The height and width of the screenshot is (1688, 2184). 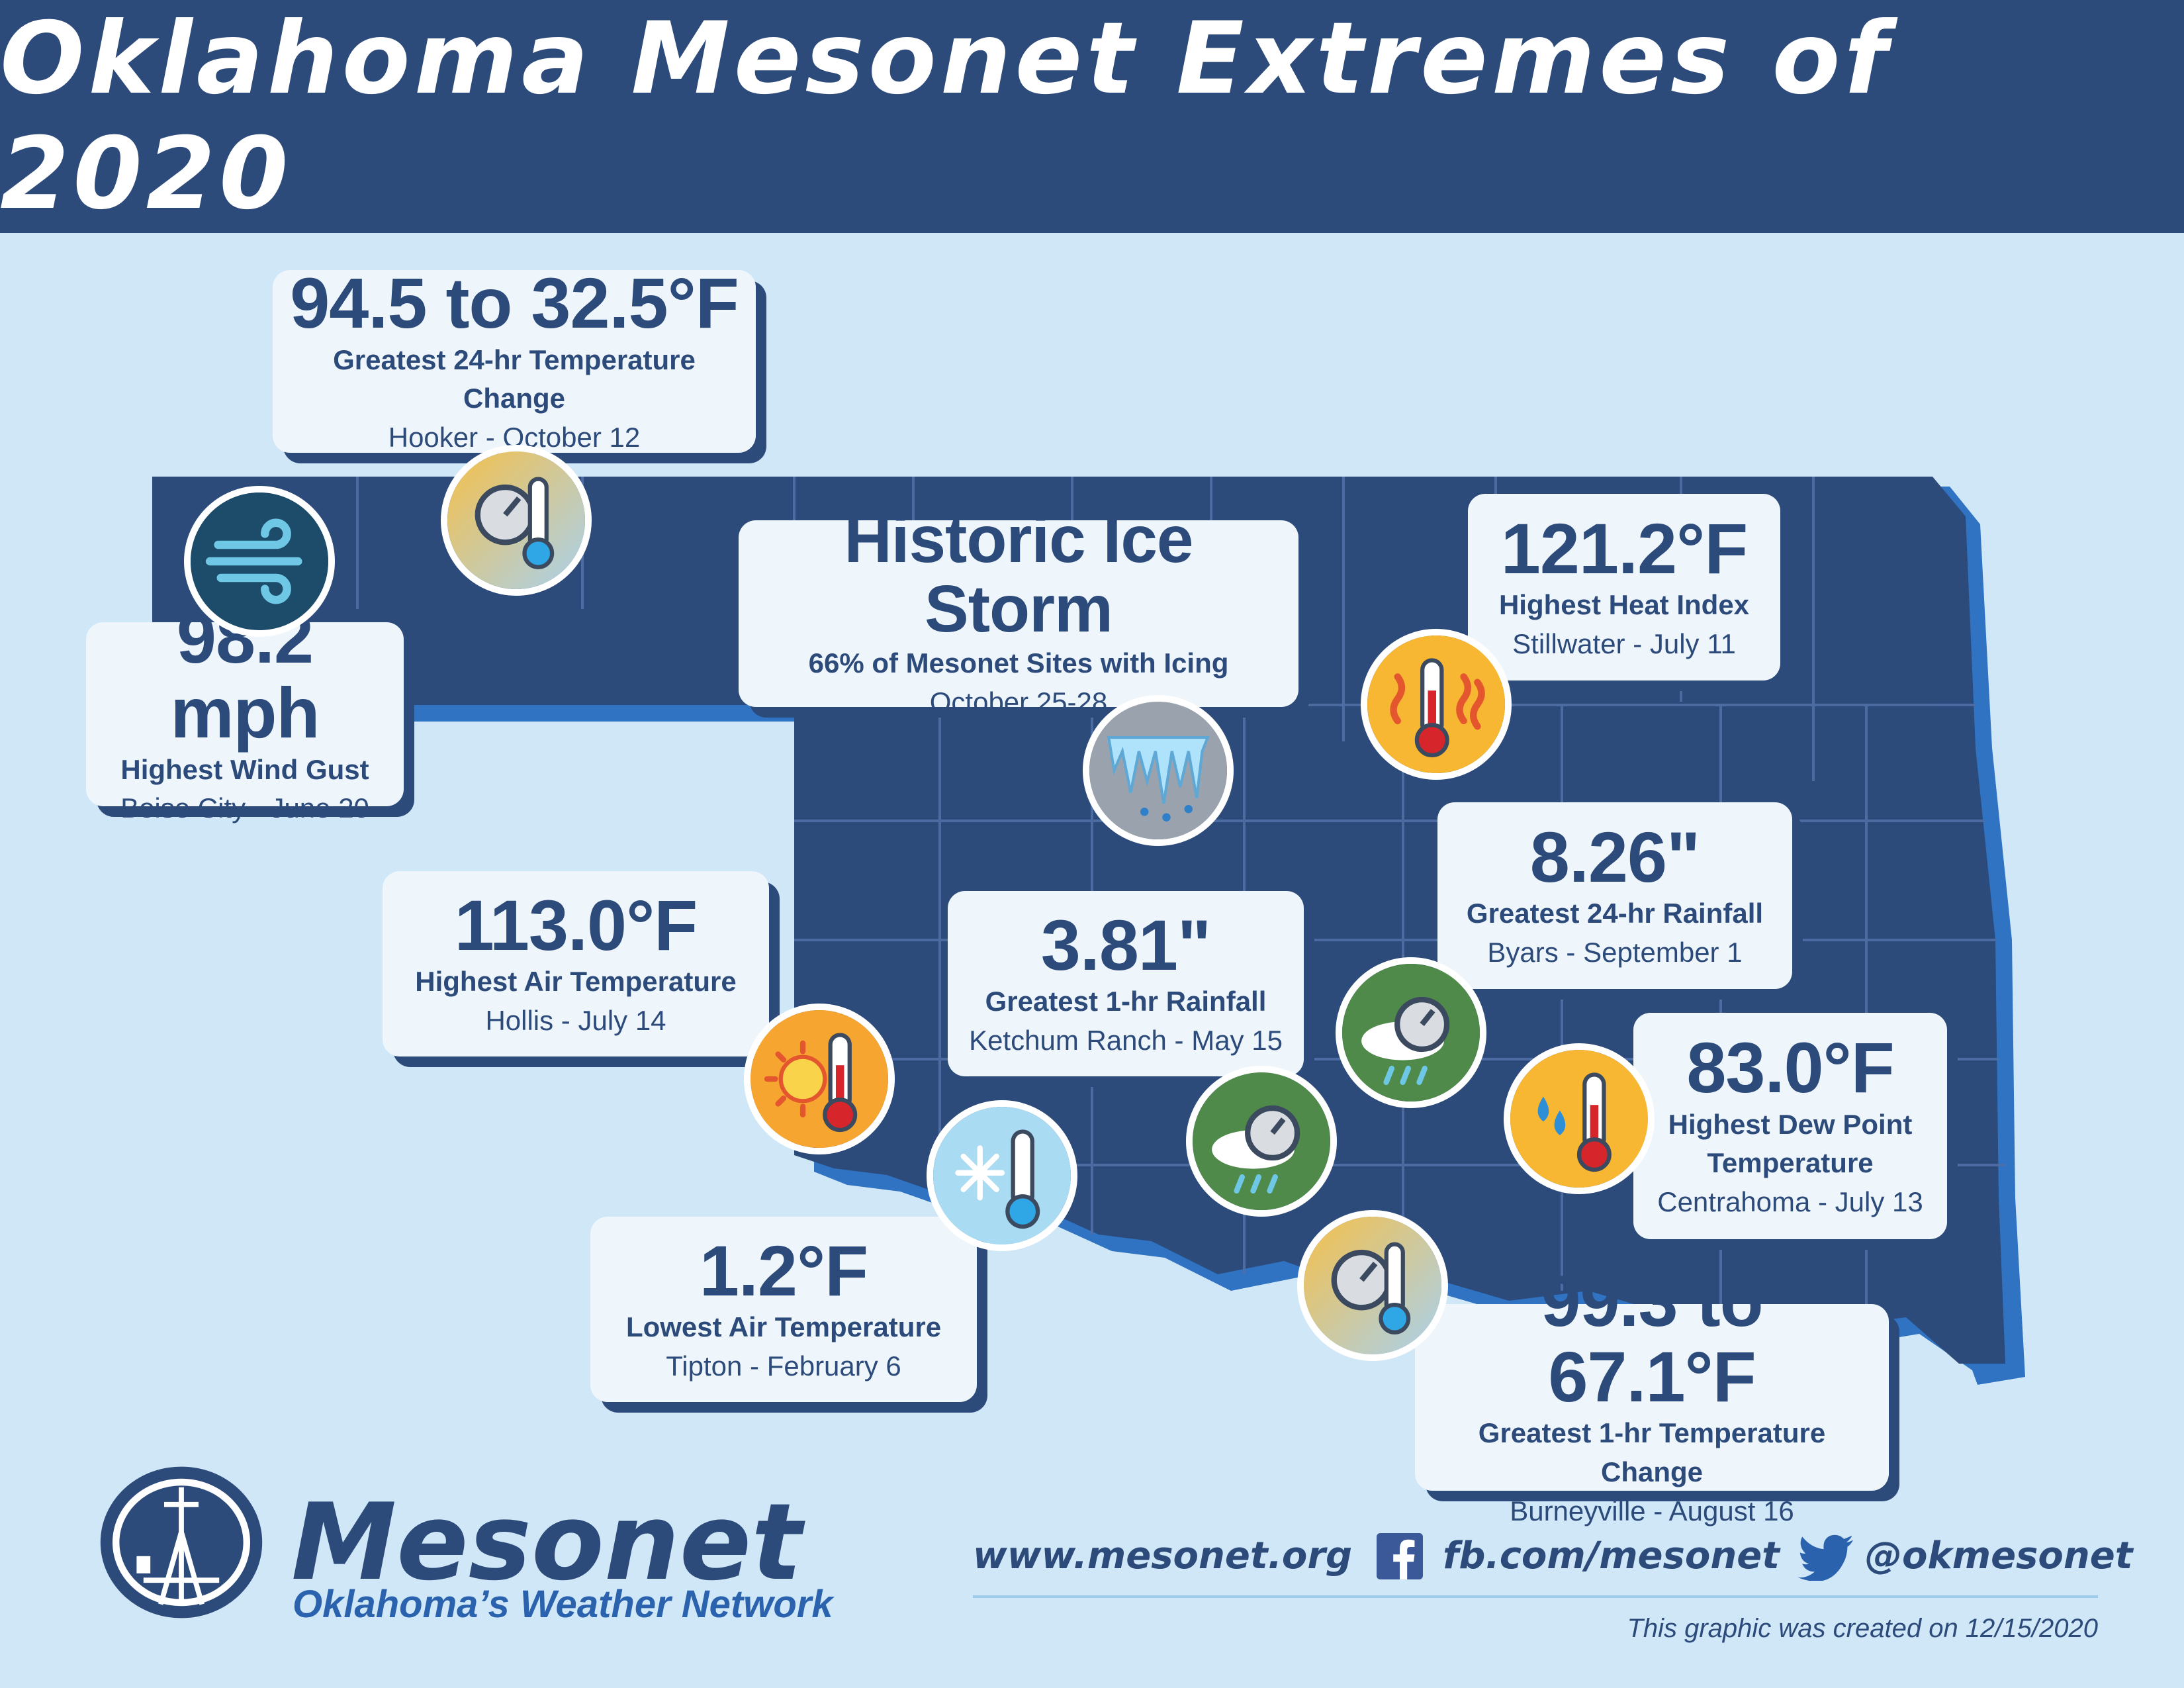 What do you see at coordinates (1126, 1001) in the screenshot?
I see `extreme-label: Greatest 1-hr Rainfall` at bounding box center [1126, 1001].